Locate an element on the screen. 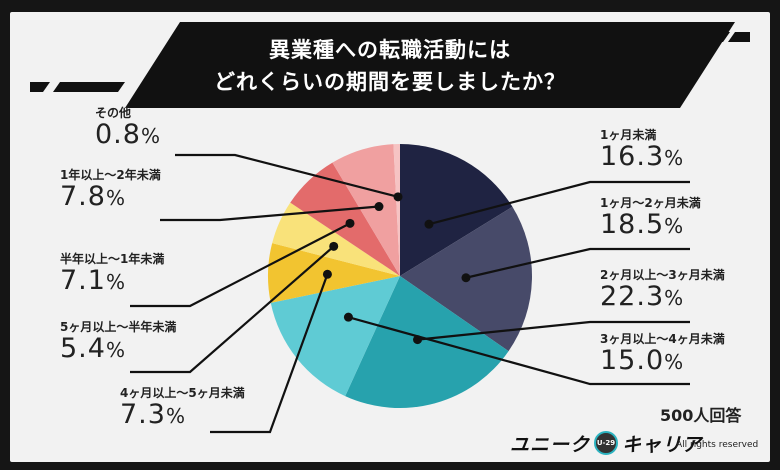 The width and height of the screenshot is (780, 470). slice-label-name: 2ヶ月以上〜3ヶ月未満 is located at coordinates (662, 275).